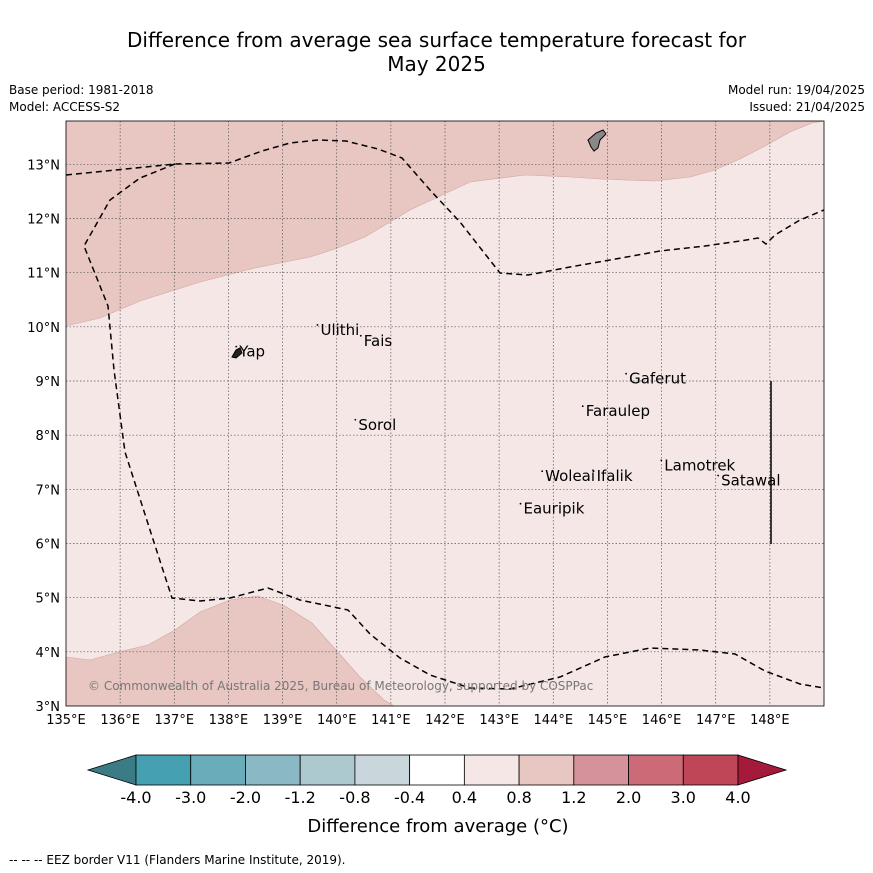  I want to click on lat-tick-label: 3°N, so click(48, 707).